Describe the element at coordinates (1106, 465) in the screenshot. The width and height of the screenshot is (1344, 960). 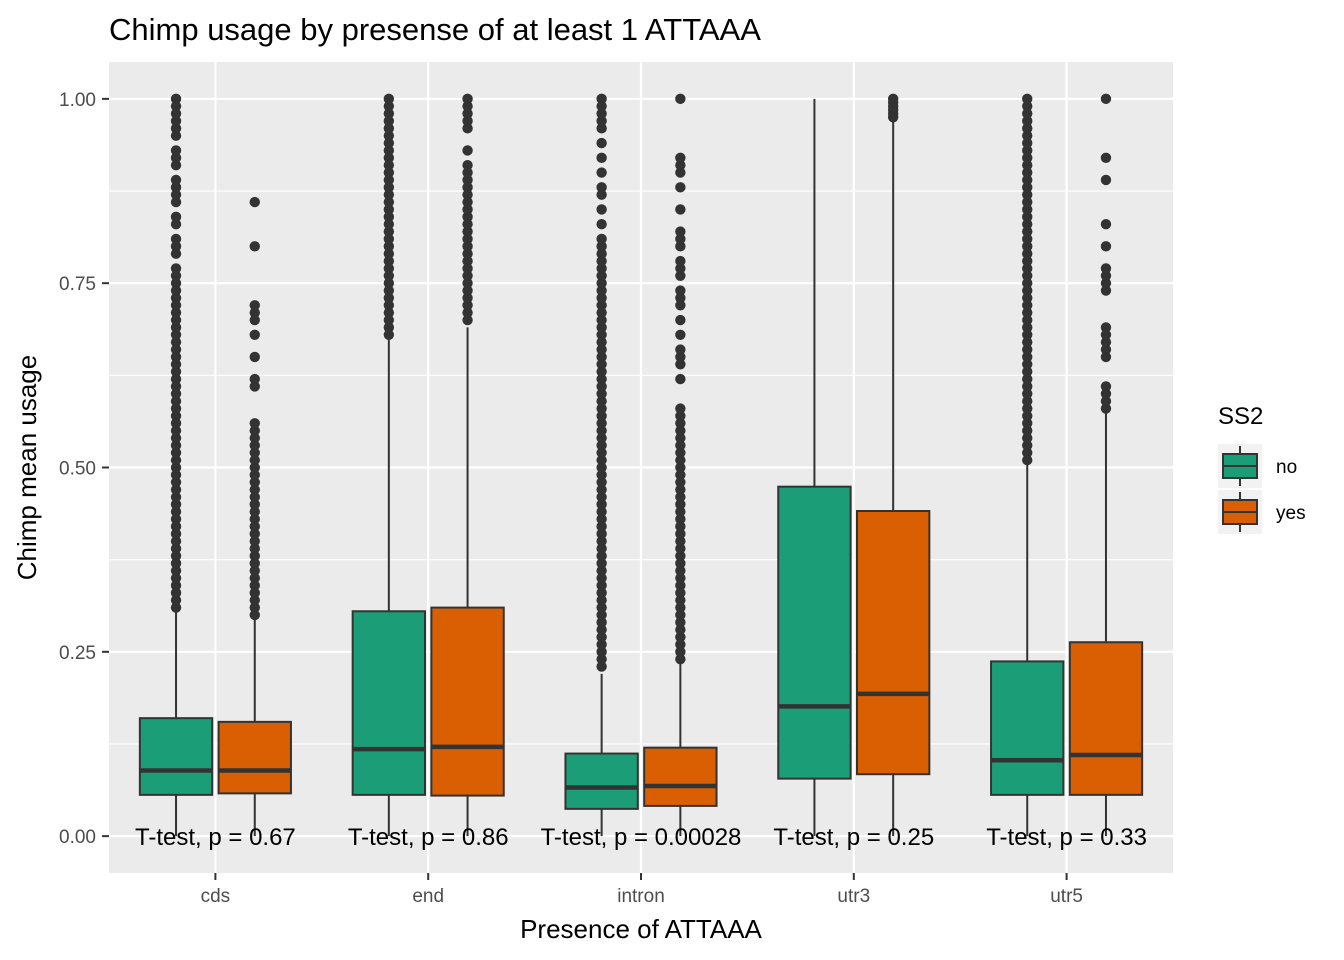
I see `box-utr5-yes` at that location.